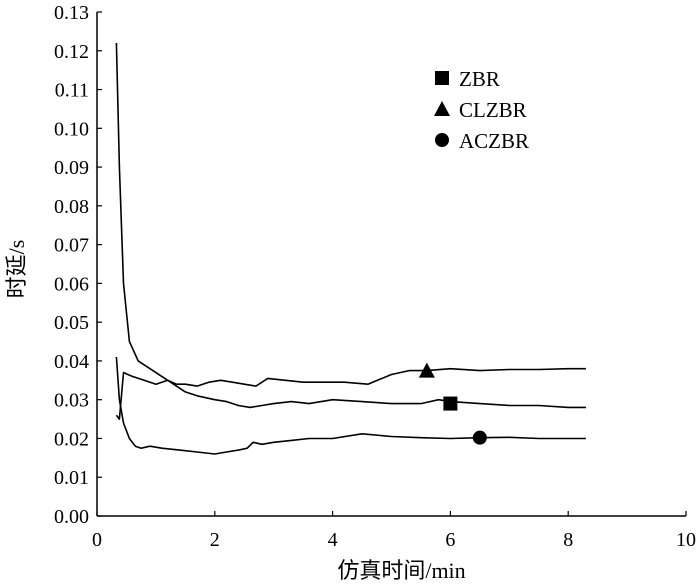 This screenshot has width=700, height=585. I want to click on series-line-aczbr, so click(350, 405).